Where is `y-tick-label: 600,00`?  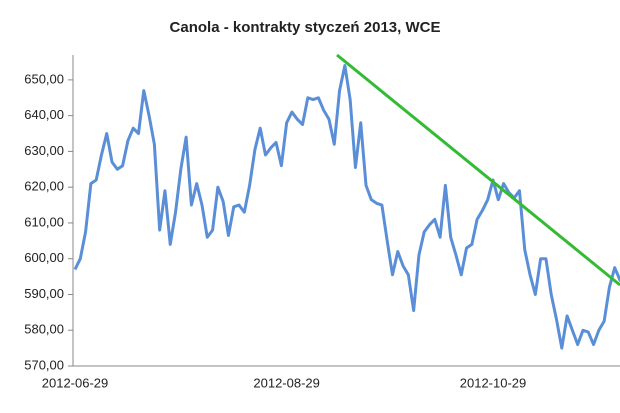 y-tick-label: 600,00 is located at coordinates (44, 257).